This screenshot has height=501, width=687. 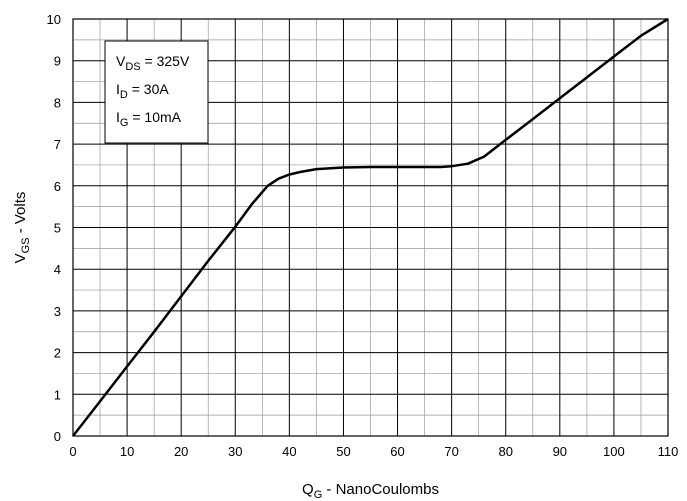 I want to click on x-axis-title-main: Q, so click(x=308, y=489).